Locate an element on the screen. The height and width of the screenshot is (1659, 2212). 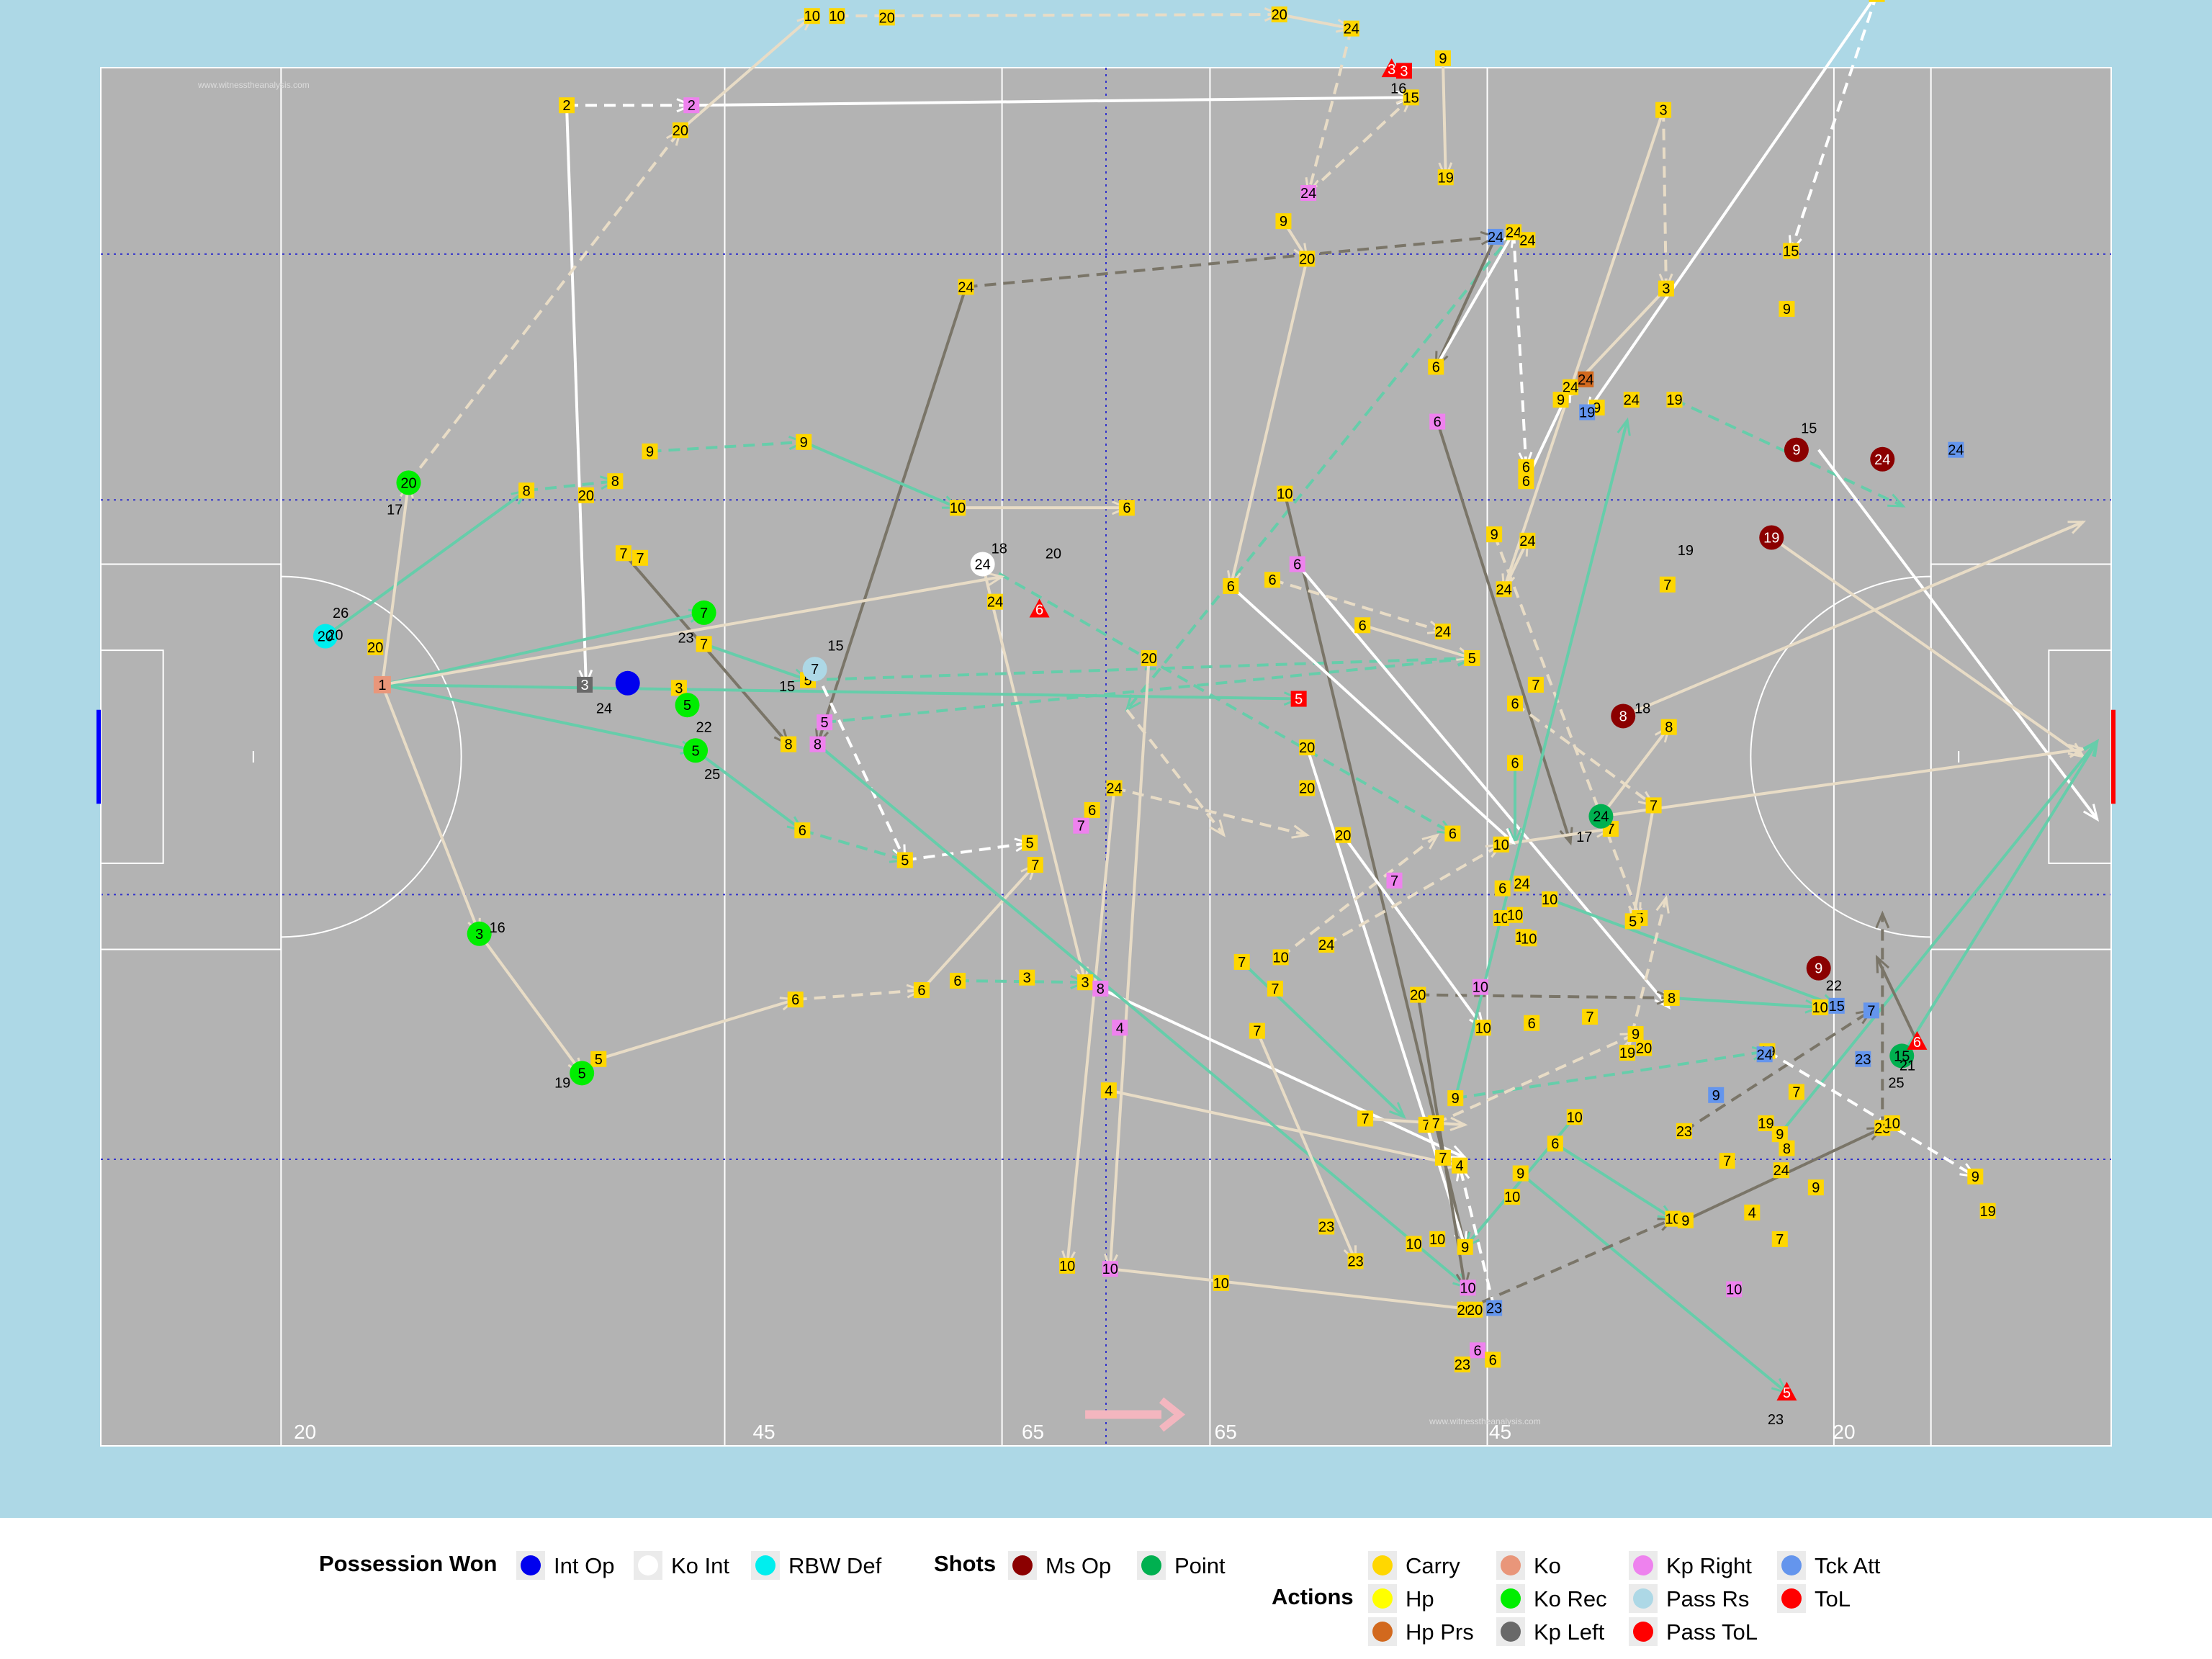
marker-dot is located at coordinates (326, 636).